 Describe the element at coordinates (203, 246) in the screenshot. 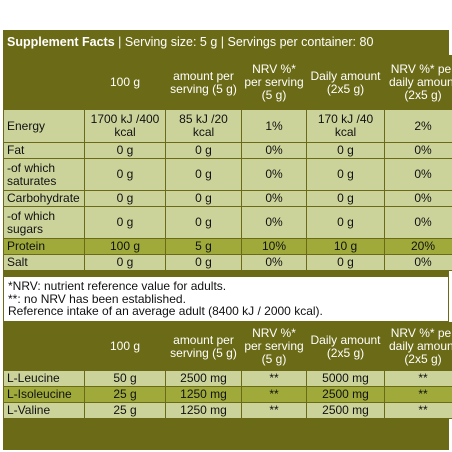

I see `table-cell: 5 g` at that location.